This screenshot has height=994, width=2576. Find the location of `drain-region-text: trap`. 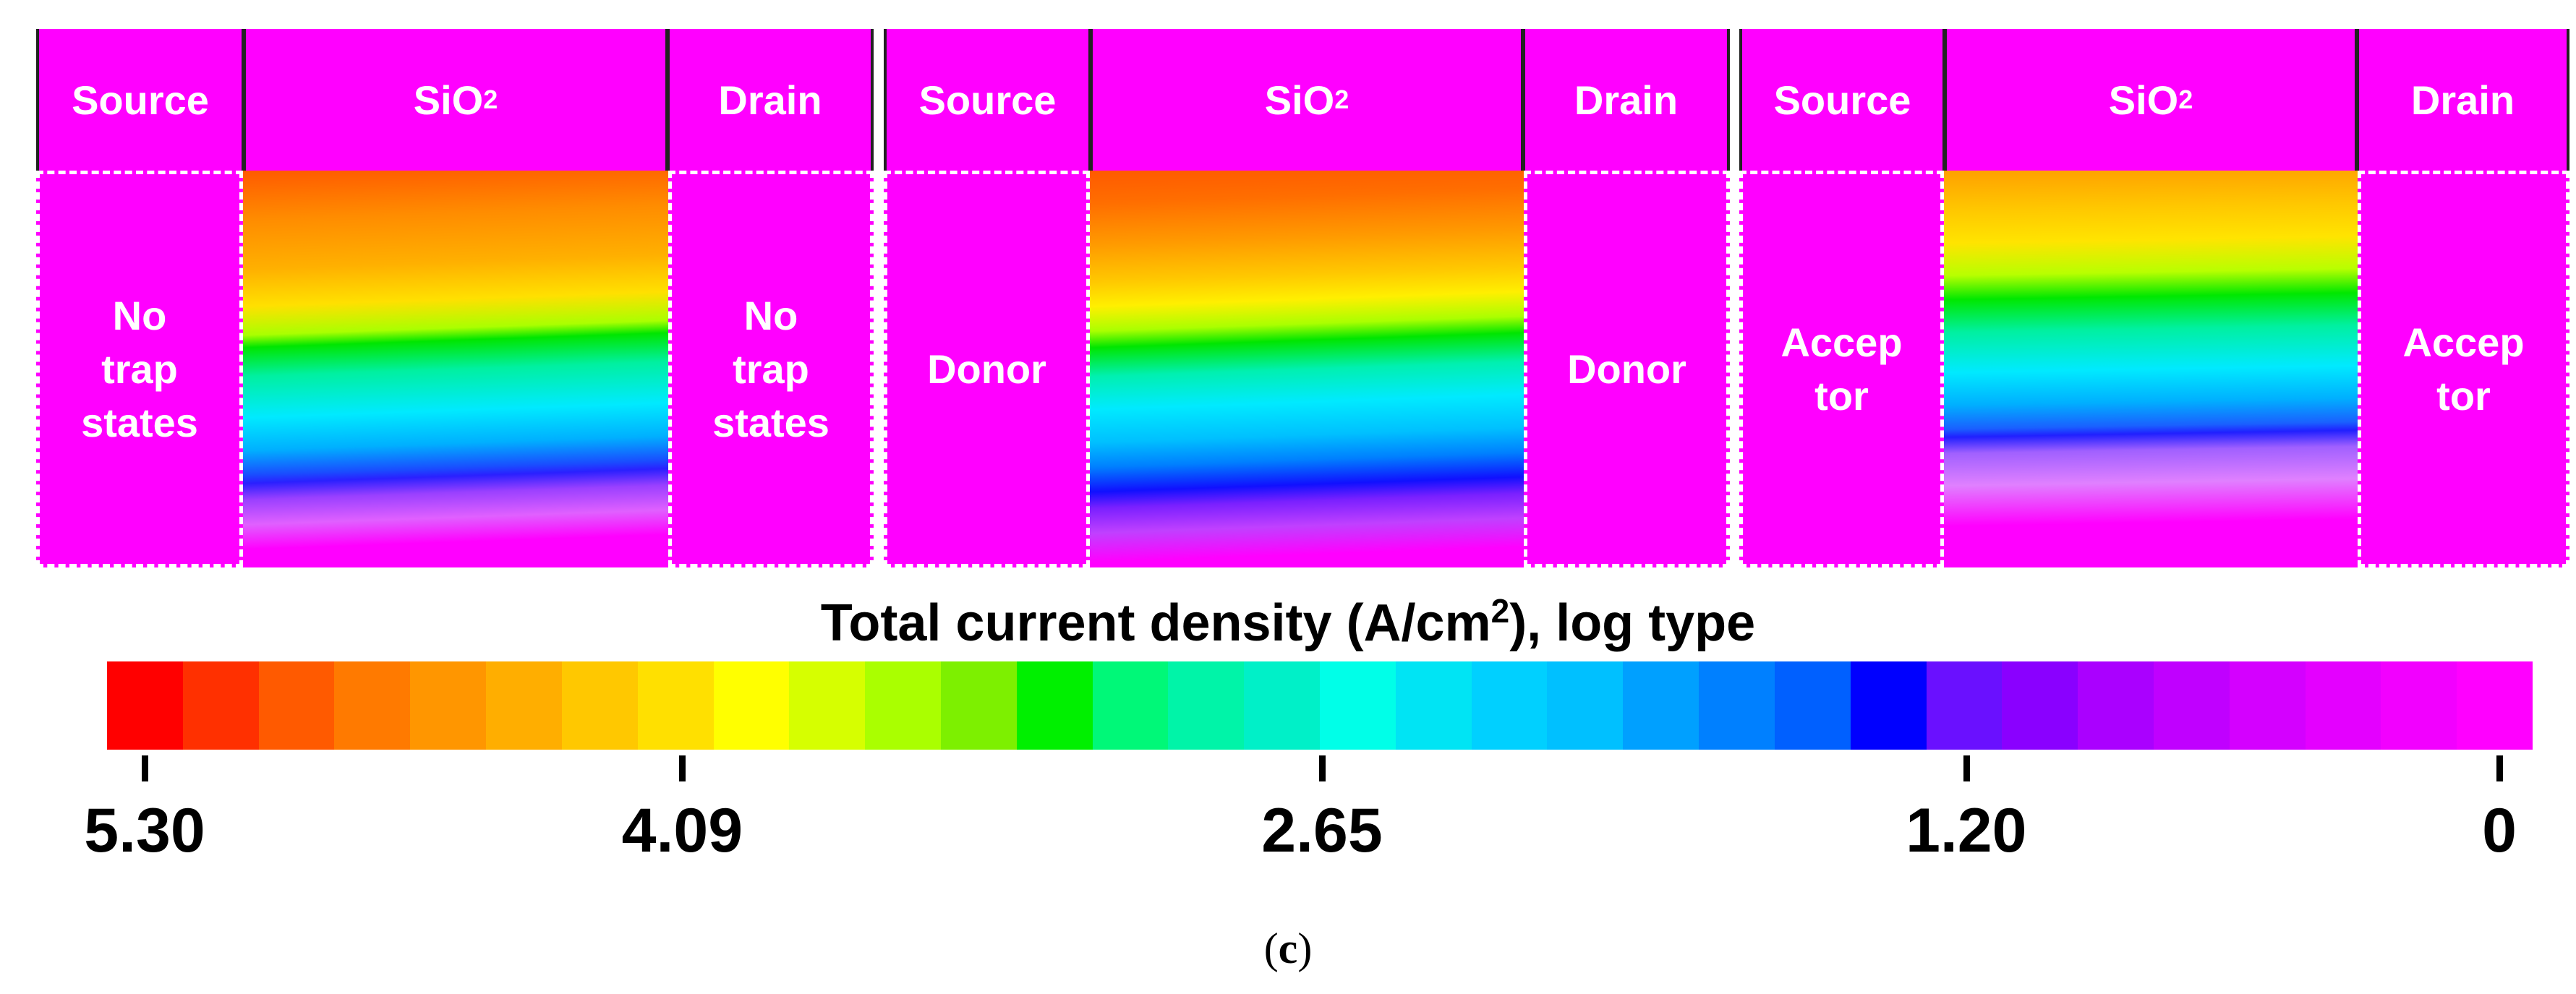

drain-region-text: trap is located at coordinates (771, 369).